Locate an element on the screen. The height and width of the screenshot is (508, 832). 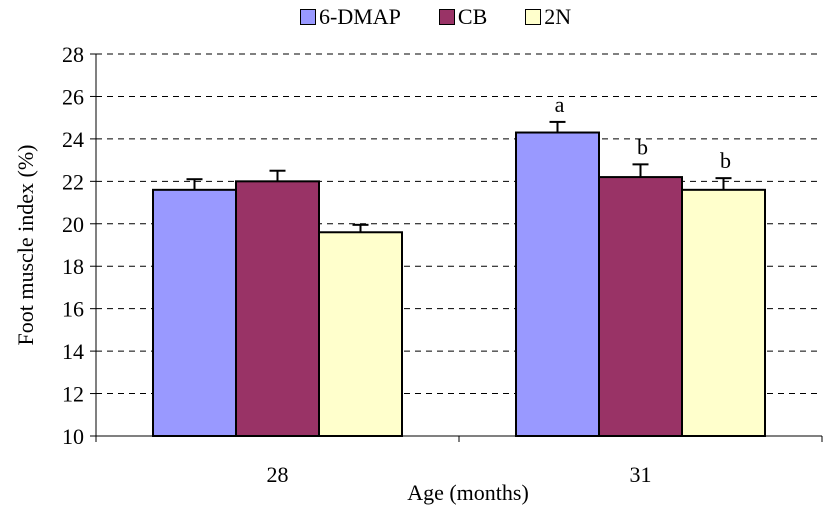
y-tick-label: 24 is located at coordinates (73, 139).